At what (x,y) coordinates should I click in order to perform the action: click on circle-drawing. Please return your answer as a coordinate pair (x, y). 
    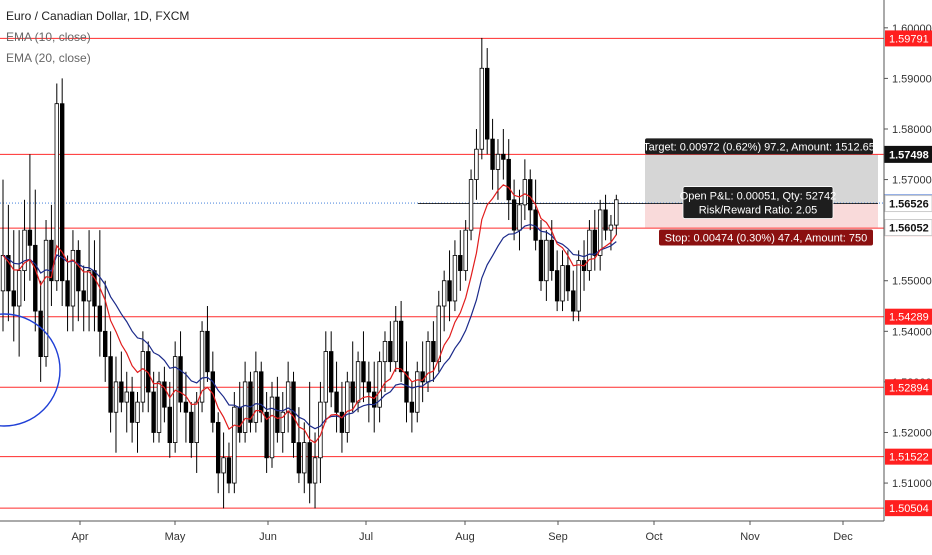
    Looking at the image, I should click on (30, 370).